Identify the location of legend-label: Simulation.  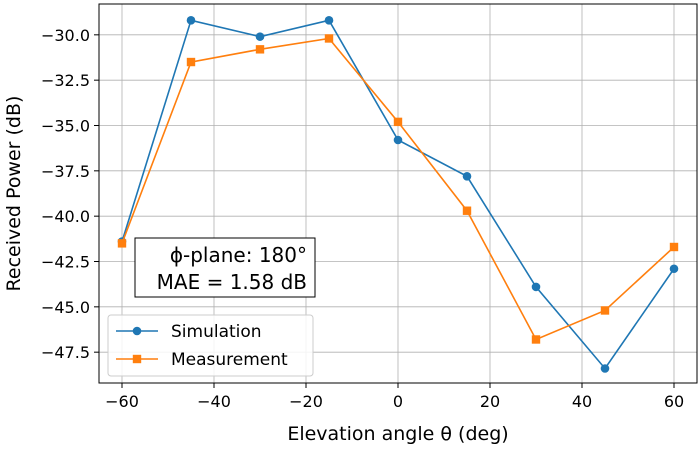
(216, 332).